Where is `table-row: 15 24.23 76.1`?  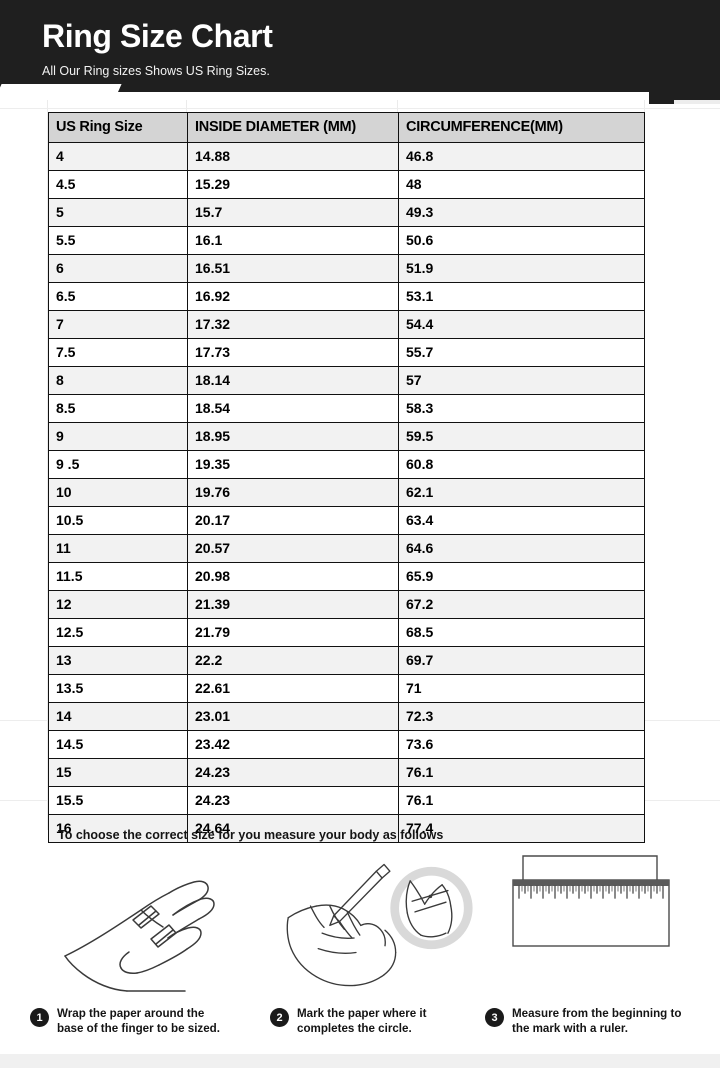
table-row: 15 24.23 76.1 is located at coordinates (346, 772).